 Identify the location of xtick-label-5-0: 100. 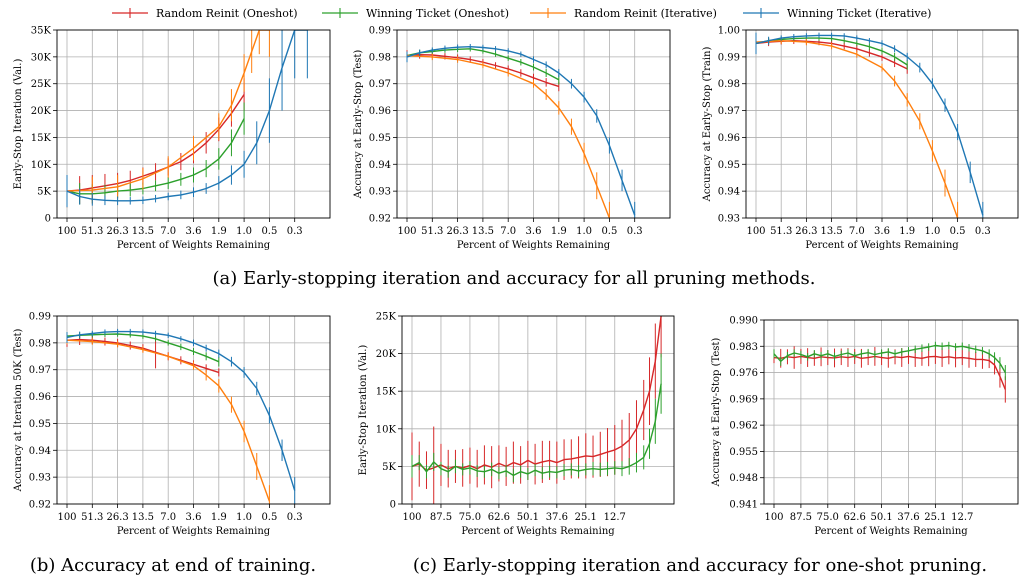
(411, 517).